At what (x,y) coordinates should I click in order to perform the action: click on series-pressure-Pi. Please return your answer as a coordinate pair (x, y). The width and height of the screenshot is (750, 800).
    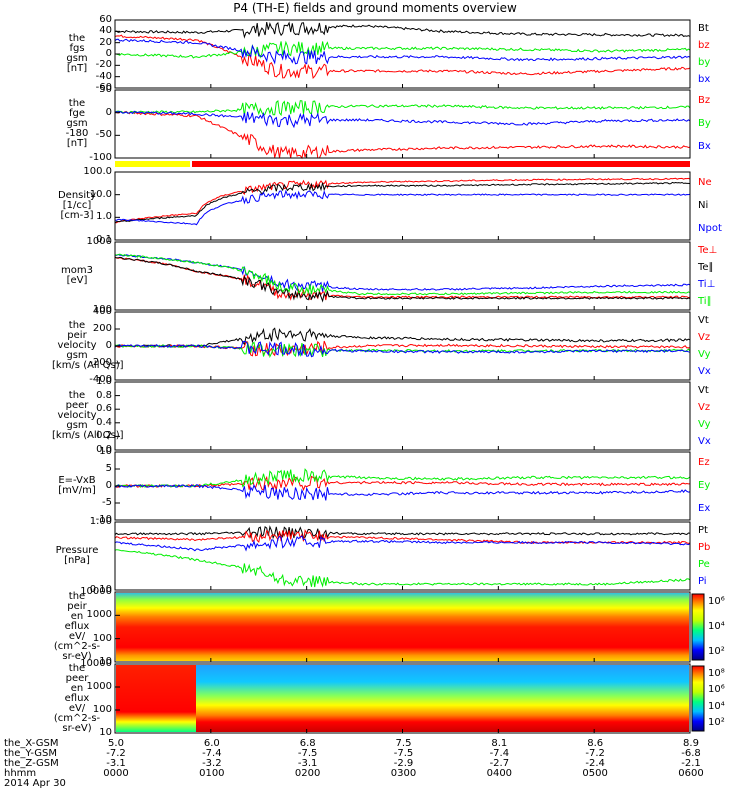
    Looking at the image, I should click on (402, 543).